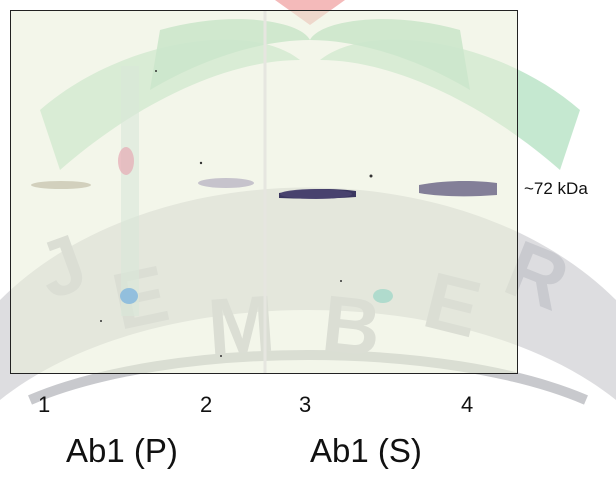  What do you see at coordinates (44, 404) in the screenshot?
I see `lane-label-1: 1` at bounding box center [44, 404].